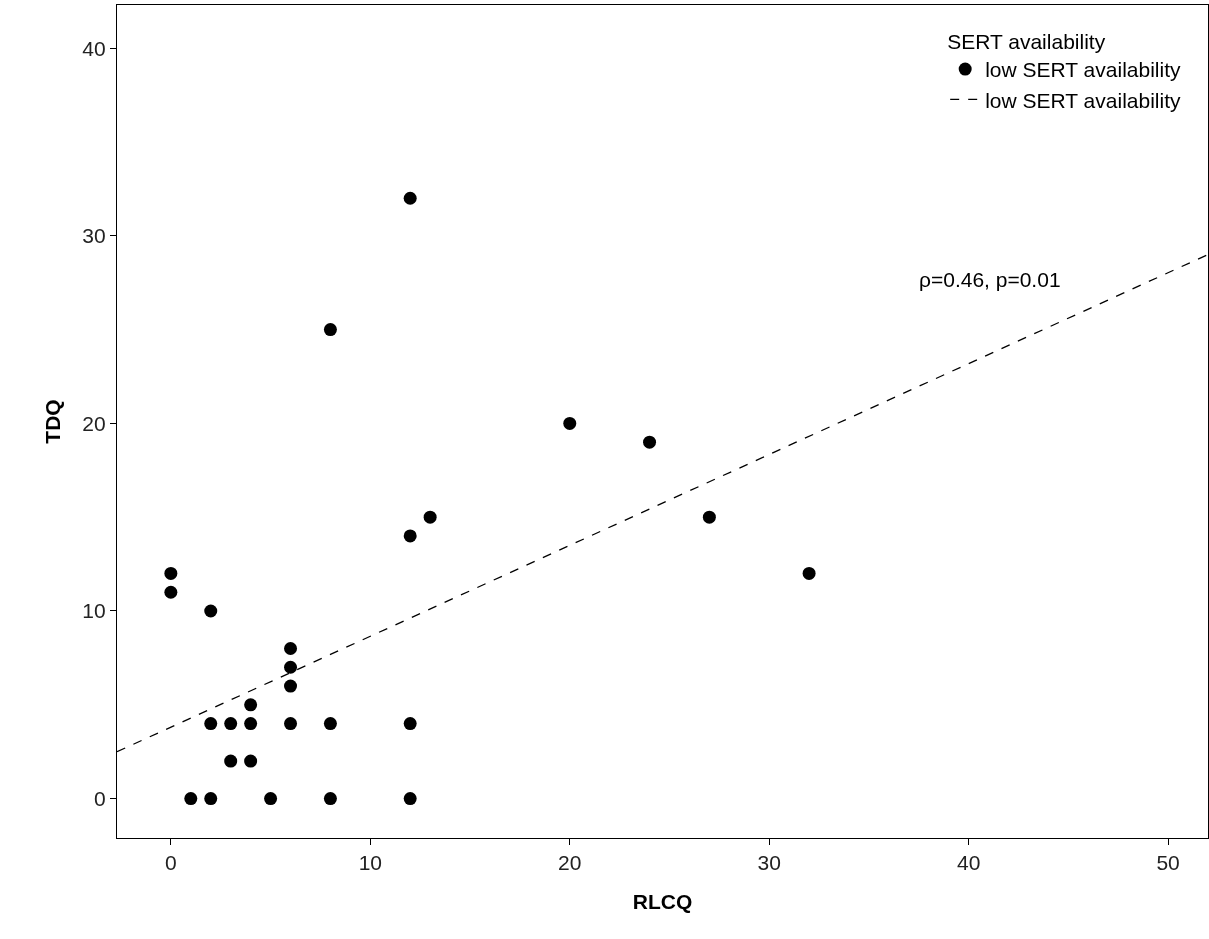 This screenshot has width=1209, height=939. What do you see at coordinates (94, 423) in the screenshot?
I see `y-tick-label: 20` at bounding box center [94, 423].